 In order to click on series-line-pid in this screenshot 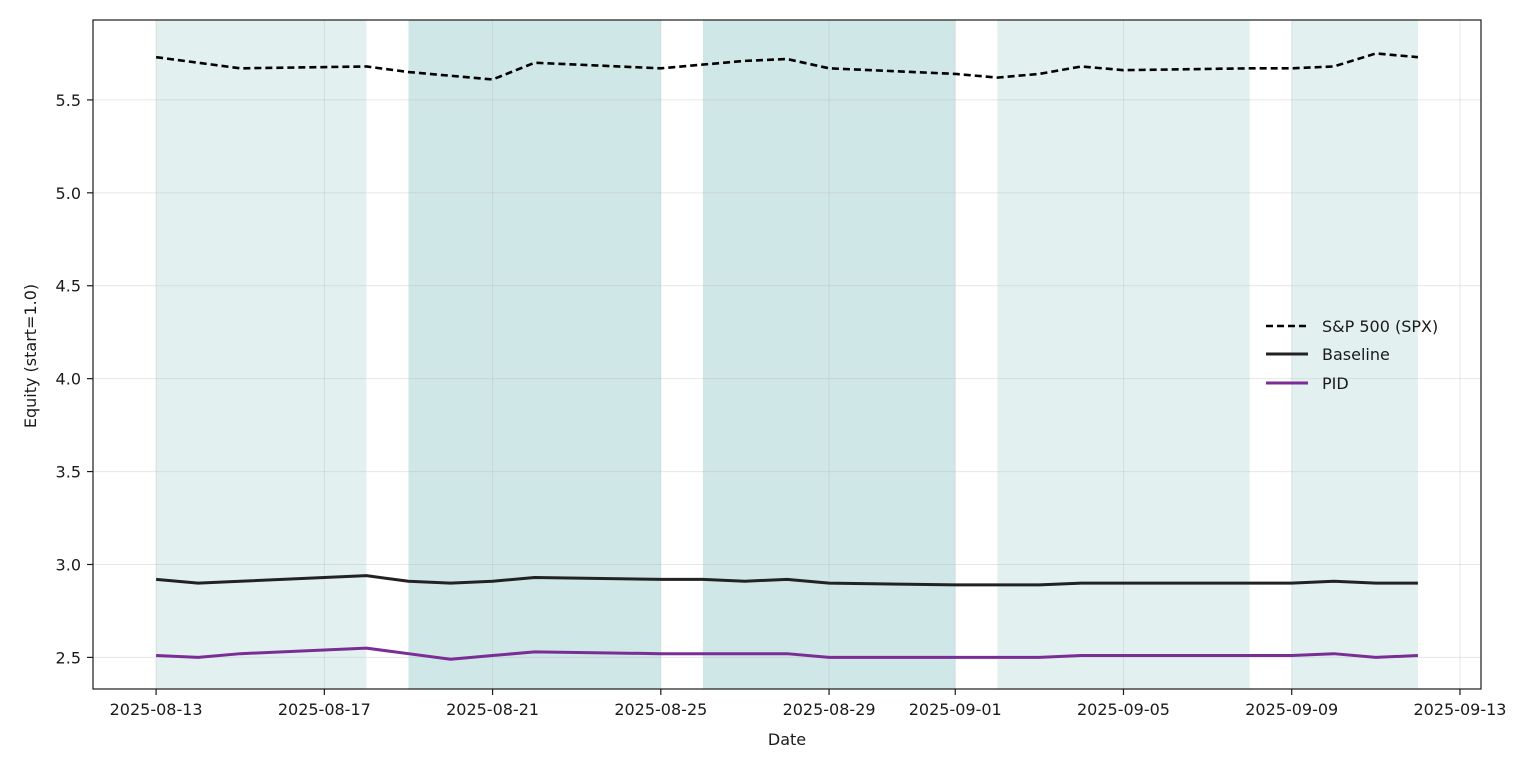, I will do `click(787, 653)`.